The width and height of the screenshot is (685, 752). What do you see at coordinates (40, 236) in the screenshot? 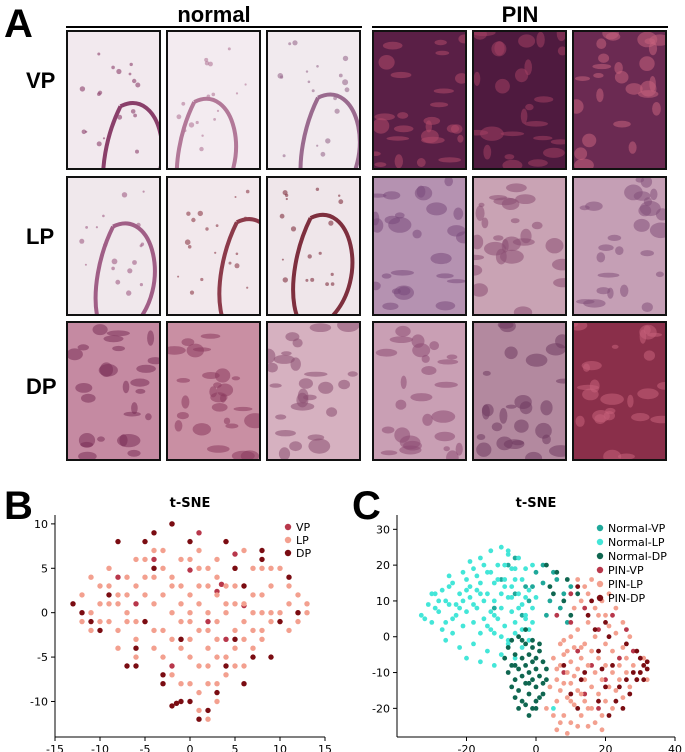
I see `row-label-lp: LP` at bounding box center [40, 236].